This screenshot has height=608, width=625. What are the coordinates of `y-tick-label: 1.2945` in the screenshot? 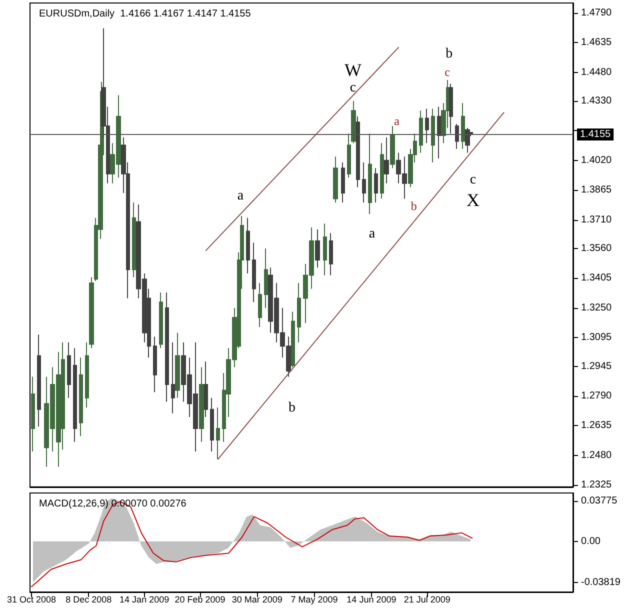 It's located at (596, 366).